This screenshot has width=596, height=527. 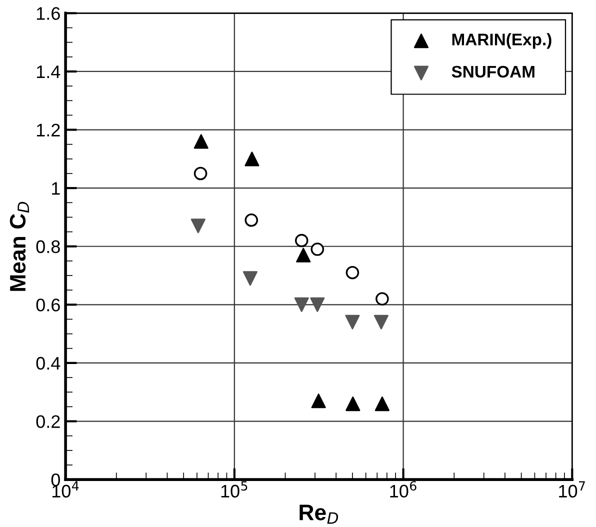 I want to click on y-tick-label: 0.4, so click(x=48, y=363).